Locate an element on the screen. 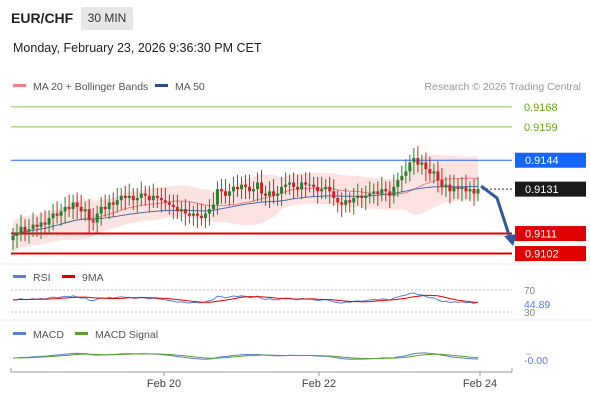 Image resolution: width=590 pixels, height=400 pixels. macd-signal-legend-swatch is located at coordinates (81, 333).